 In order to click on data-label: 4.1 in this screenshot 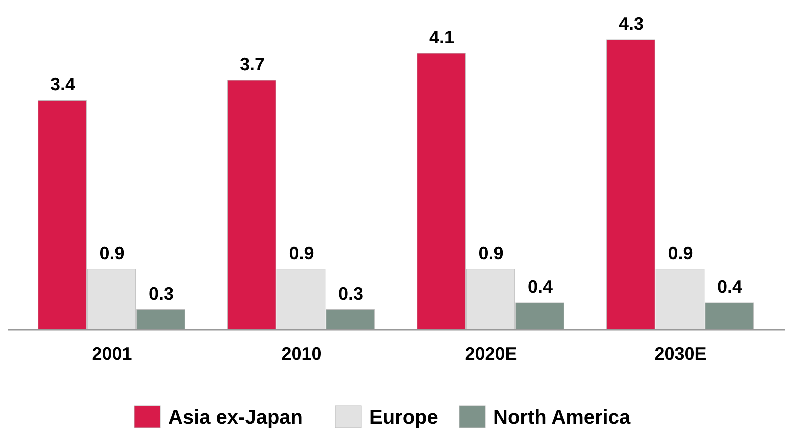, I will do `click(441, 37)`.